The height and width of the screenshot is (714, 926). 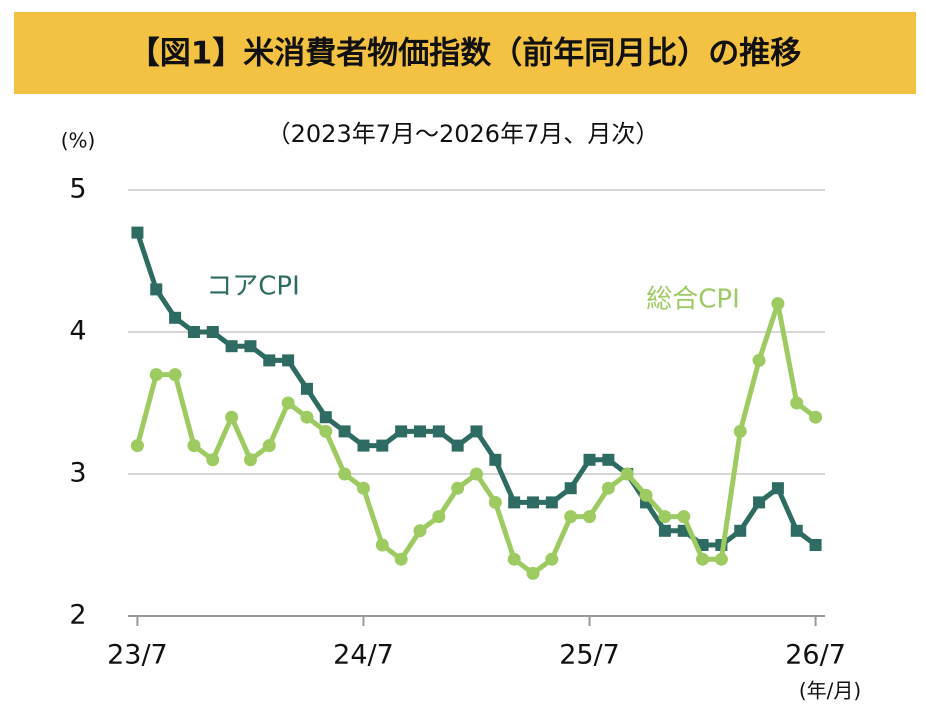 I want to click on series-label: コアCPI, so click(x=253, y=287).